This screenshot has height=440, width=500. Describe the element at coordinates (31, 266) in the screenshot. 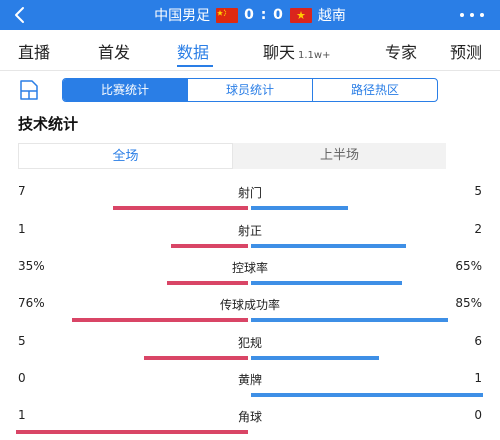

I see `home-value: 35%` at that location.